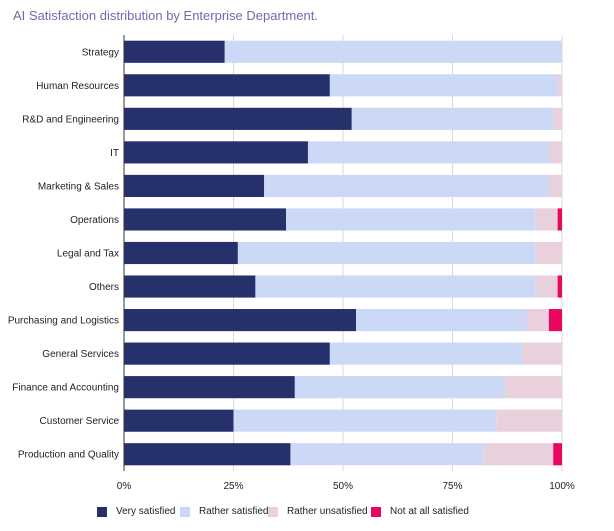  What do you see at coordinates (234, 511) in the screenshot?
I see `legend-label: Rather satisfied` at bounding box center [234, 511].